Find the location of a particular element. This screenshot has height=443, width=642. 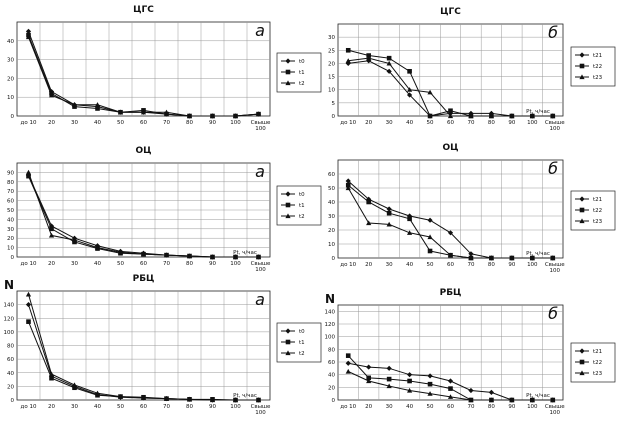

legend: t0 t1 t2 is located at coordinates (299, 72).